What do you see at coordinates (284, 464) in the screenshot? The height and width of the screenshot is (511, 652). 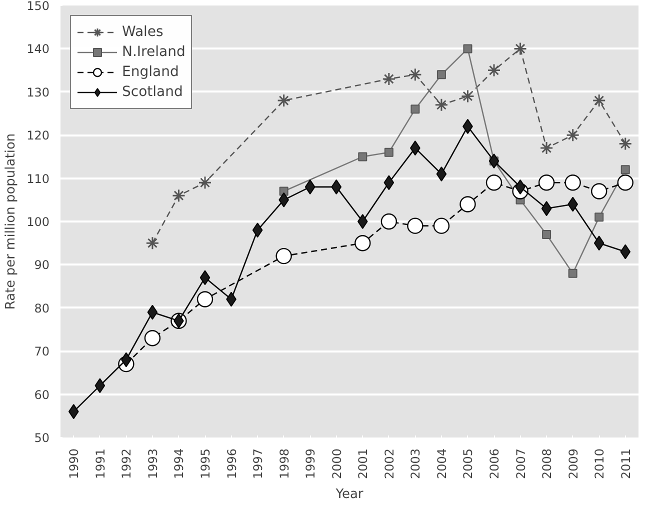 I see `x-tick-label: 1998` at bounding box center [284, 464].